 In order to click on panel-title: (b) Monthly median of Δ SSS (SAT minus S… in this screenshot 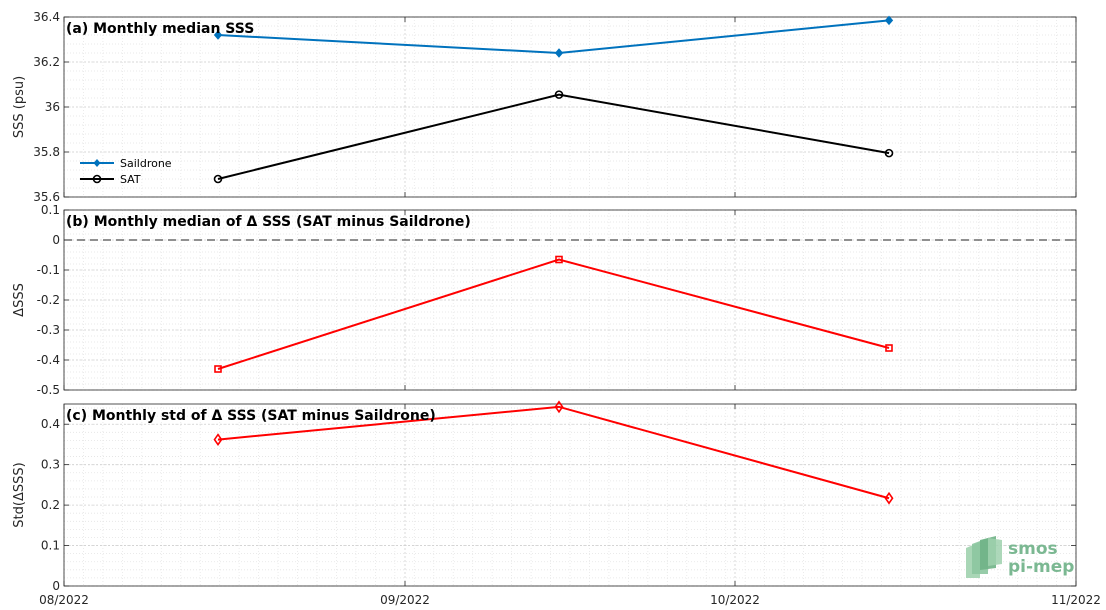, I will do `click(268, 222)`.